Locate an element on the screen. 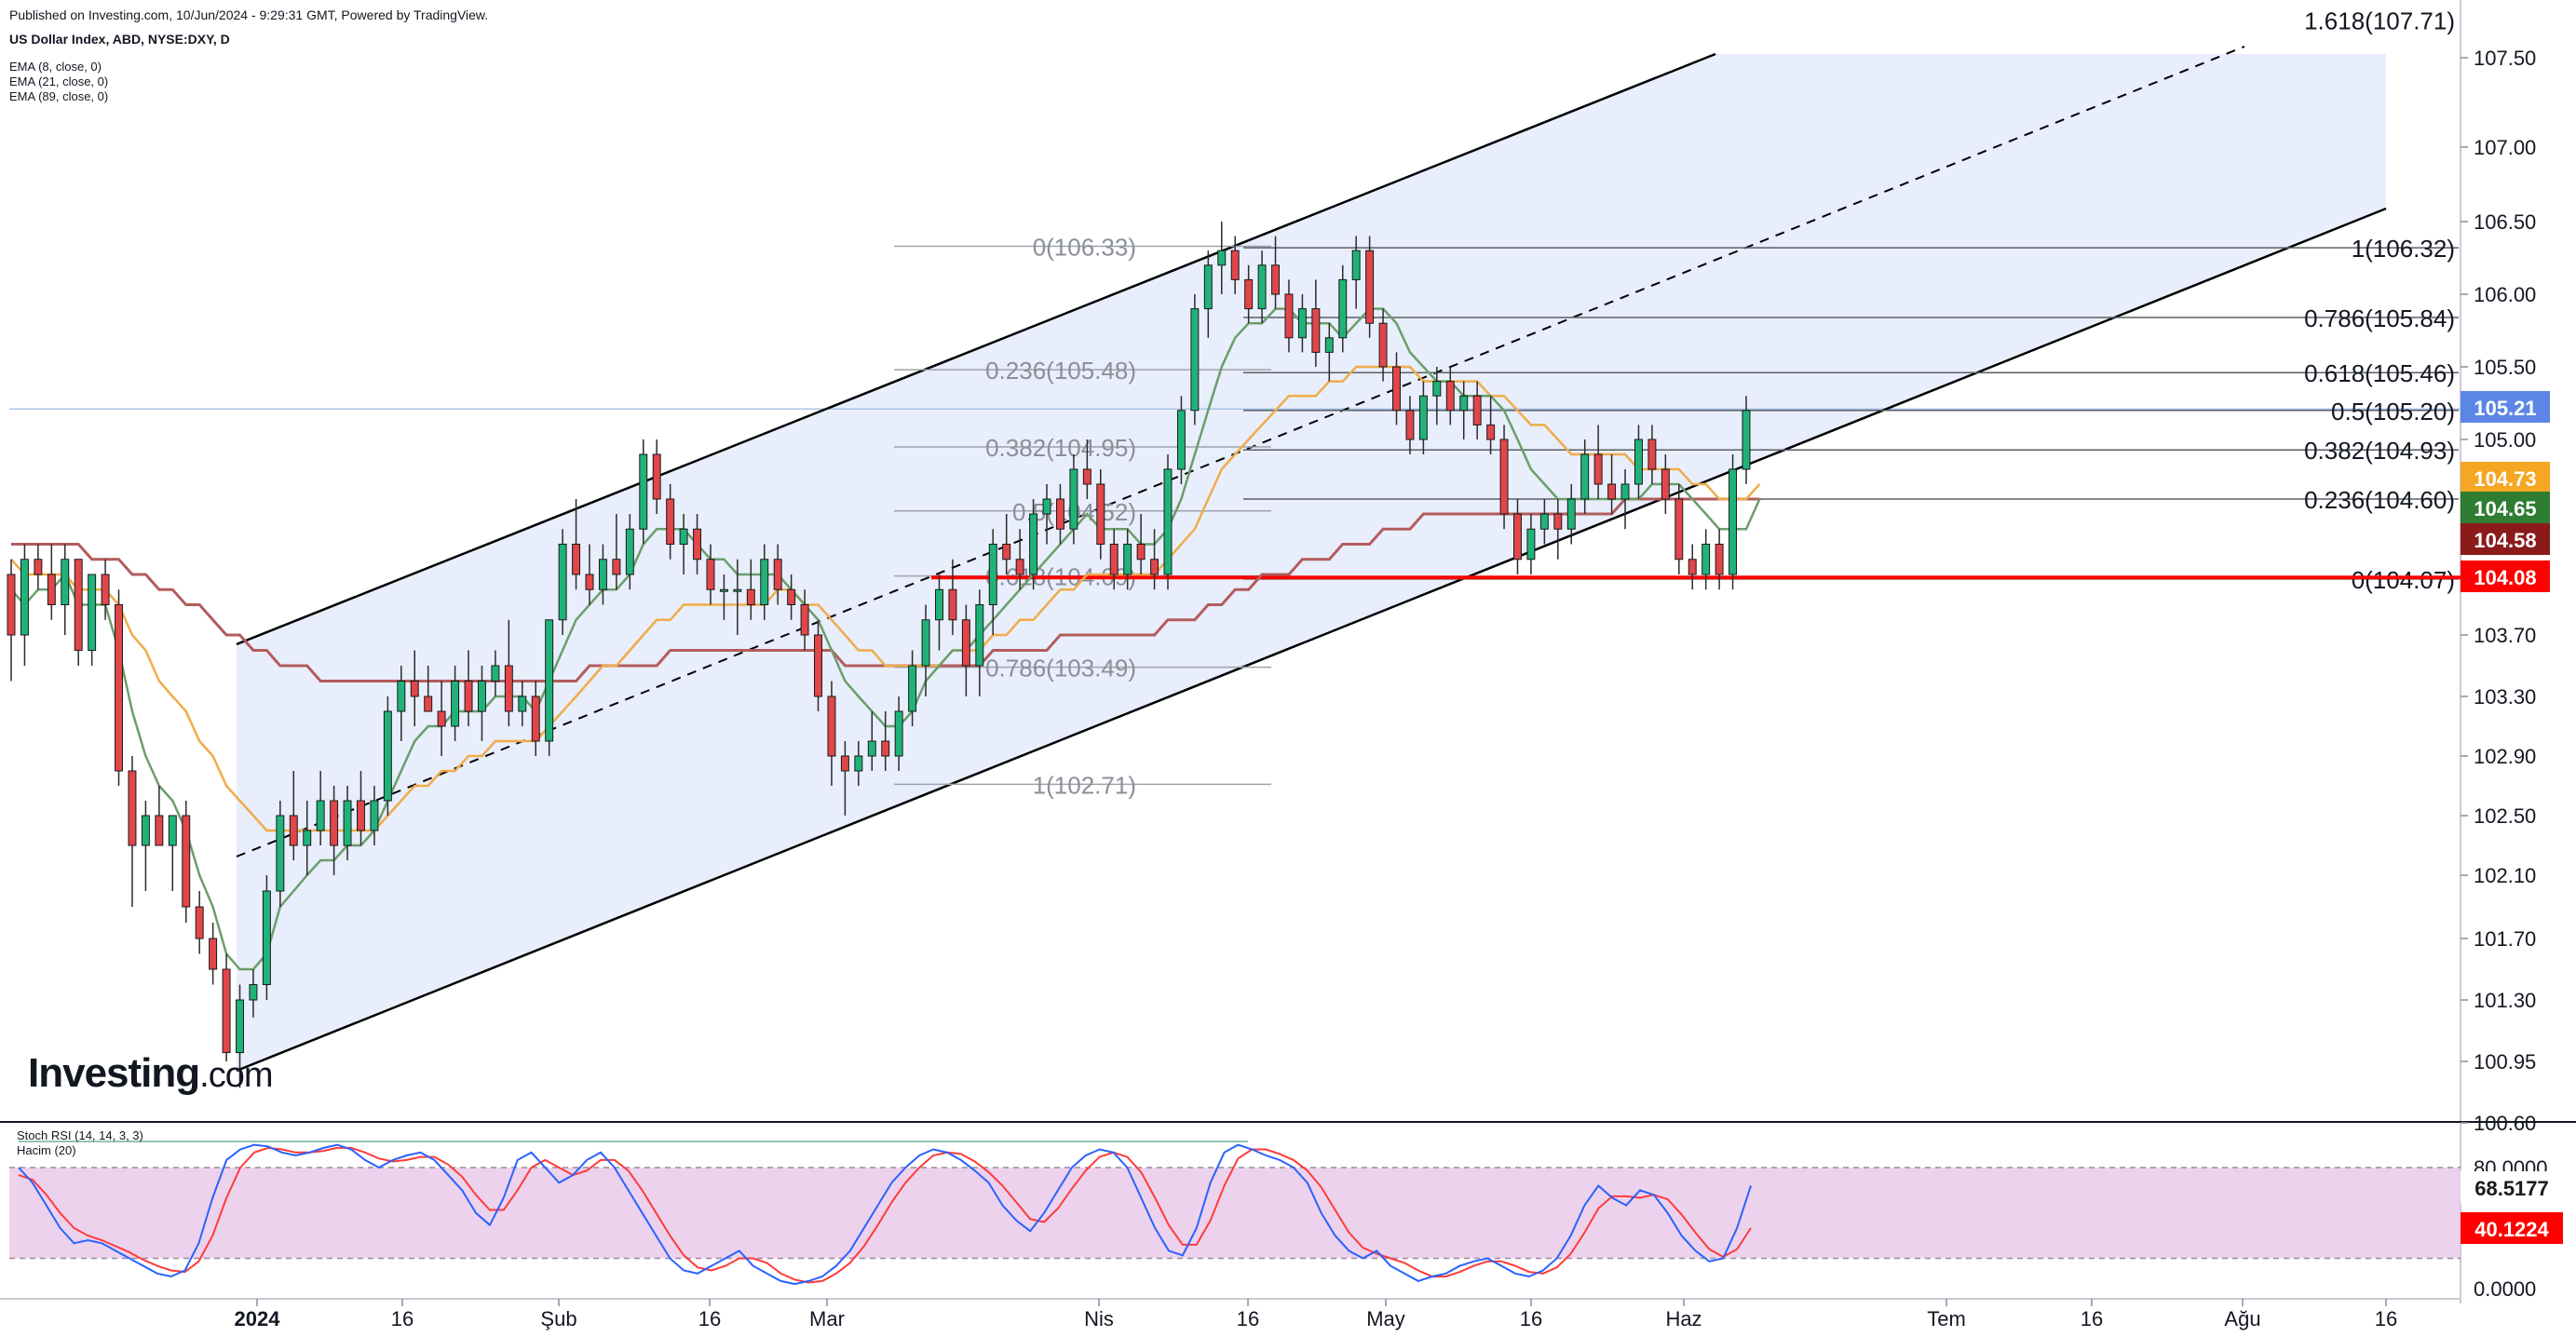 This screenshot has height=1337, width=2576. price-label-badge: 104.08 is located at coordinates (2505, 576).